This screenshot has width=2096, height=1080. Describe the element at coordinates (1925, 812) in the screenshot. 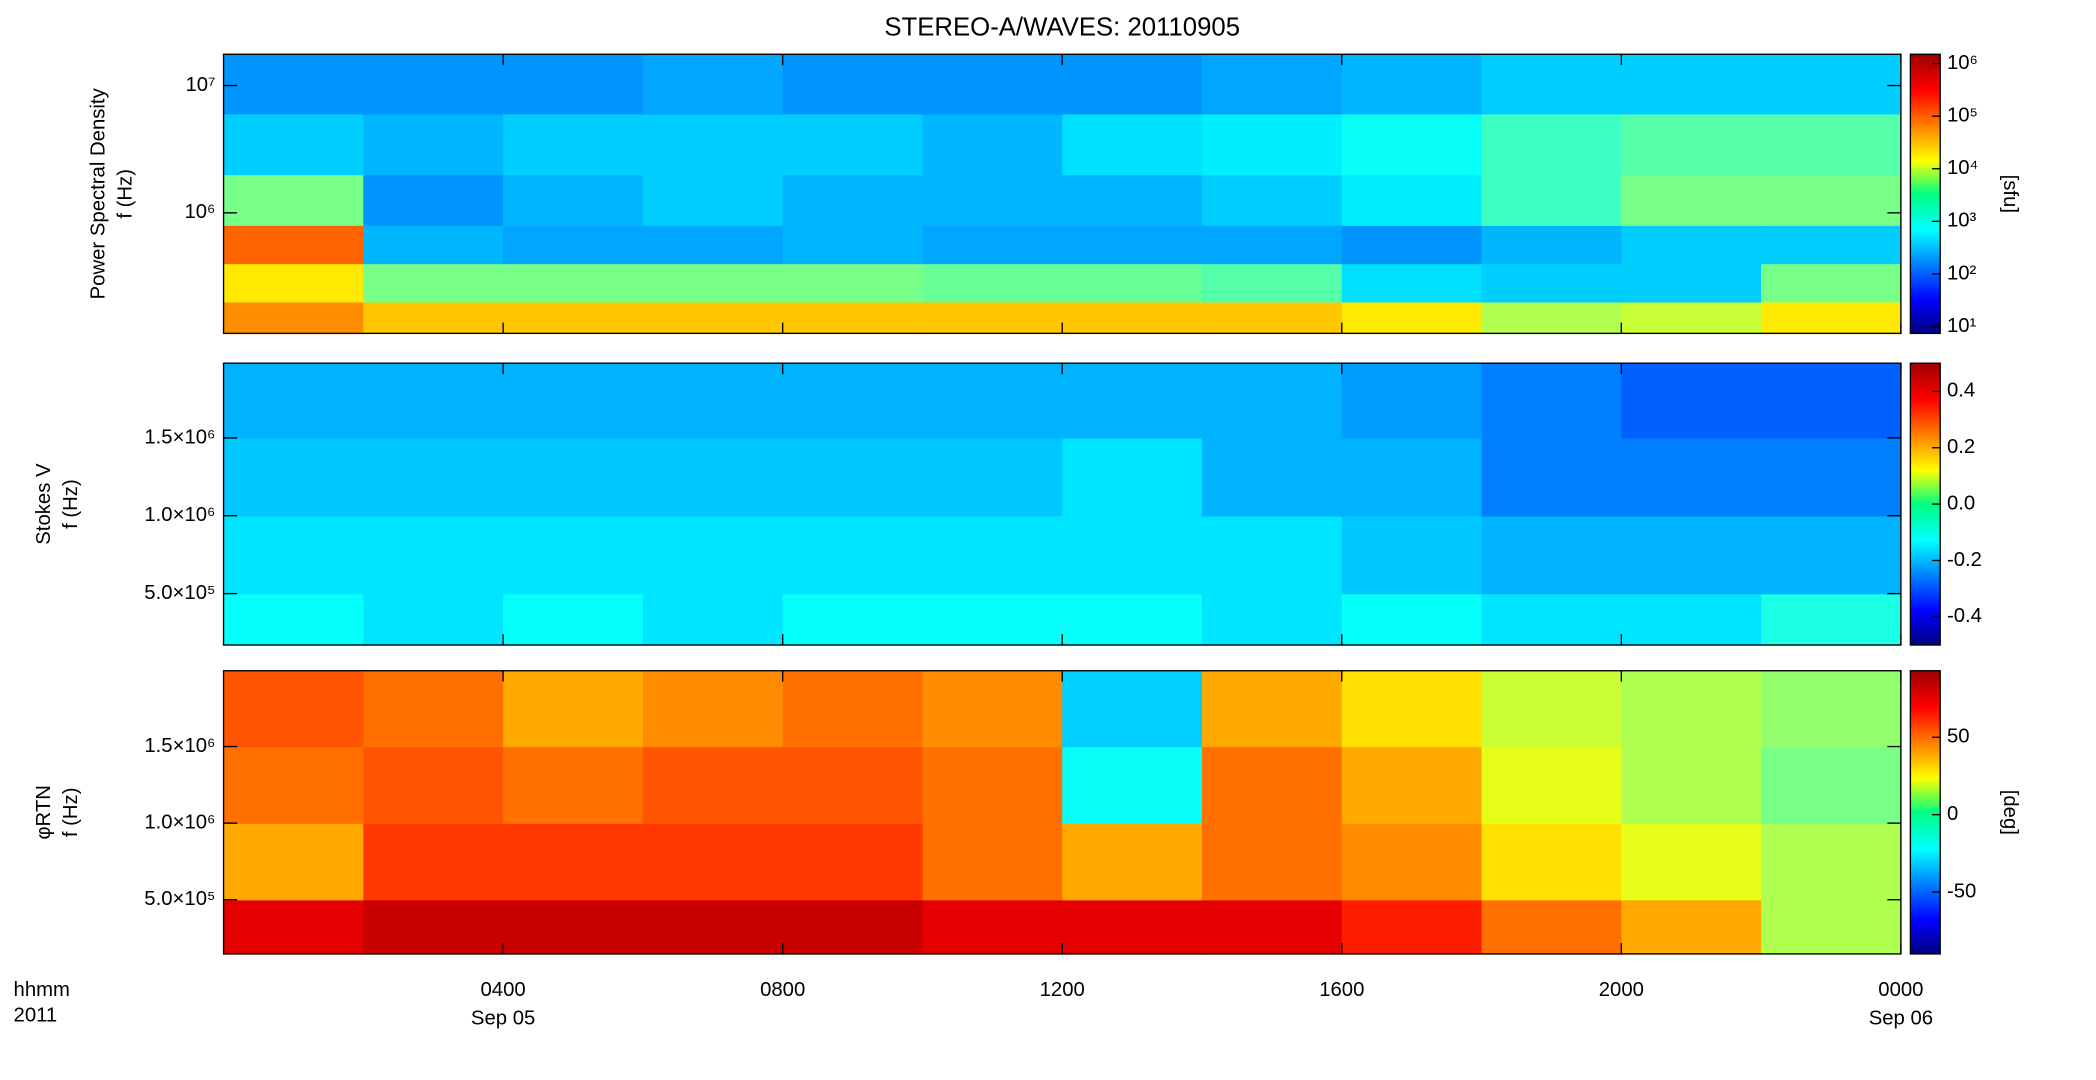

I see `colorbar` at that location.